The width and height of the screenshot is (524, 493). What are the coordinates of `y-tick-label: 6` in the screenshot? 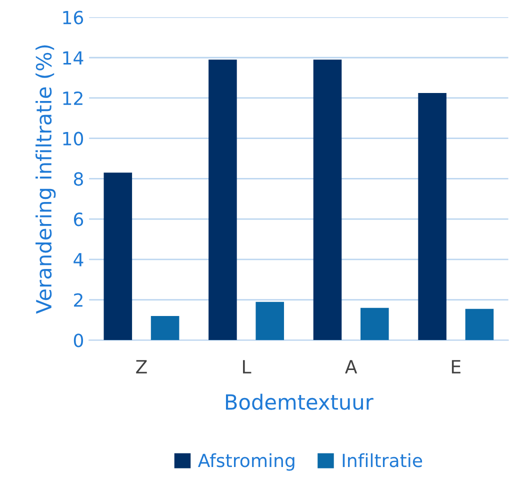 It's located at (79, 219).